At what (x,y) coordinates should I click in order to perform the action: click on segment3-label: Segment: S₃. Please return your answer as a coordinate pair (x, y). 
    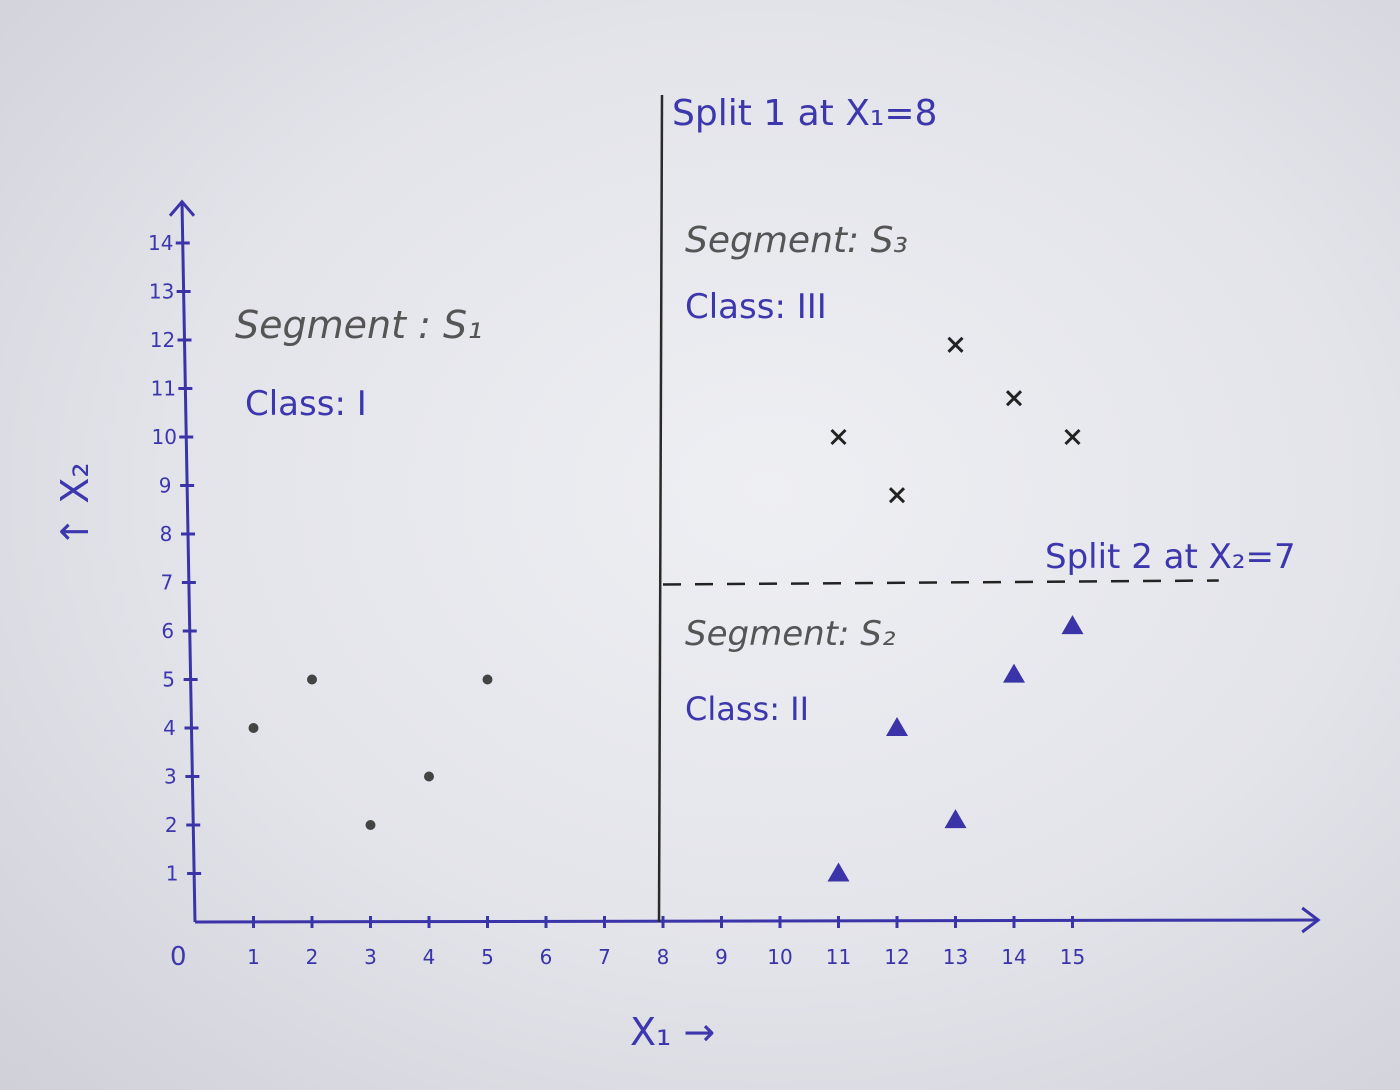
    Looking at the image, I should click on (796, 240).